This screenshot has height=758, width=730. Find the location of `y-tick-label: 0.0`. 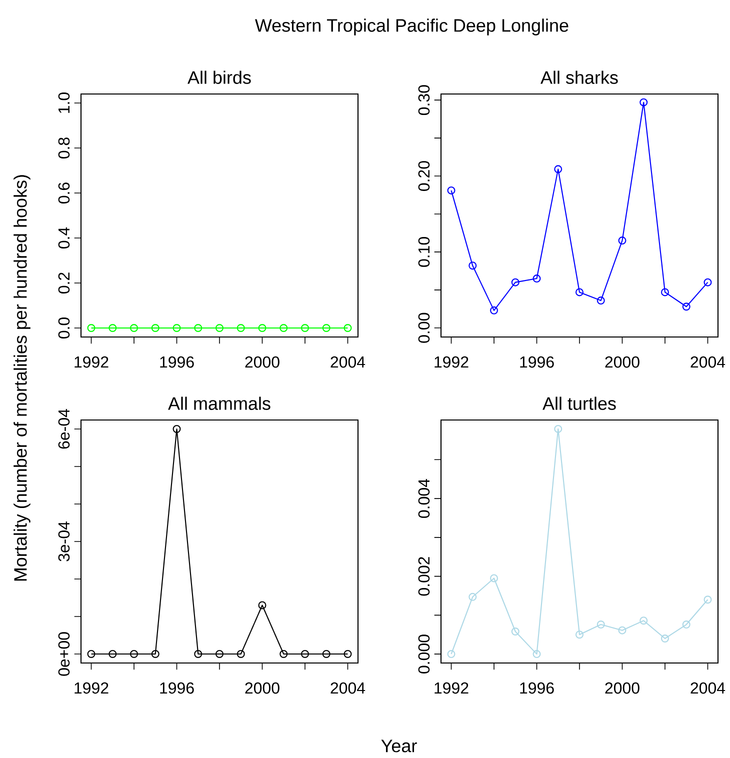

y-tick-label: 0.0 is located at coordinates (64, 327).